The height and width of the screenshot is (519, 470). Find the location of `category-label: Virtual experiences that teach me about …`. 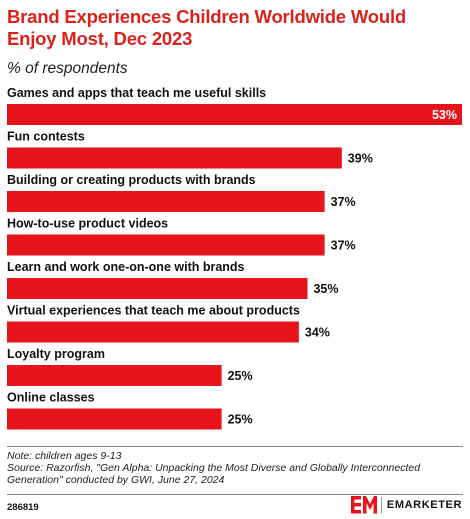

category-label: Virtual experiences that teach me about … is located at coordinates (153, 311).